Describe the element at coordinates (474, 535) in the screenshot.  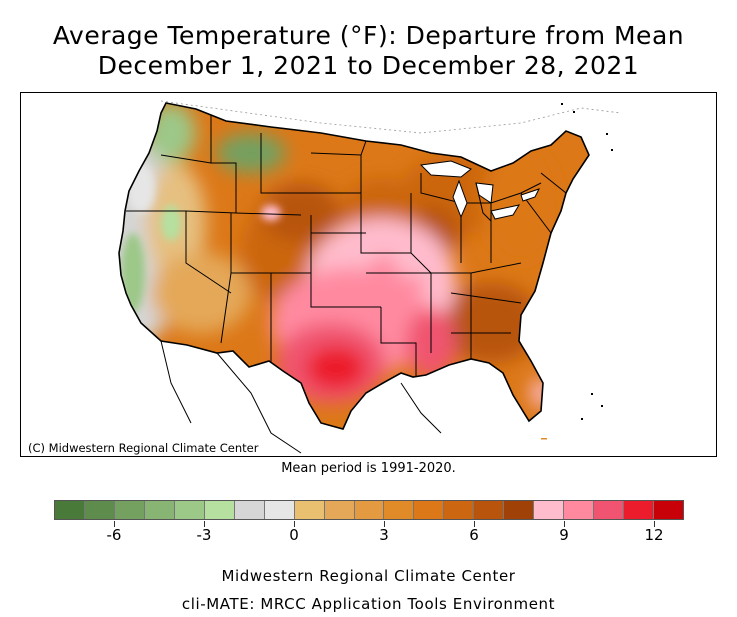
I see `legend-tick-label: 6` at that location.